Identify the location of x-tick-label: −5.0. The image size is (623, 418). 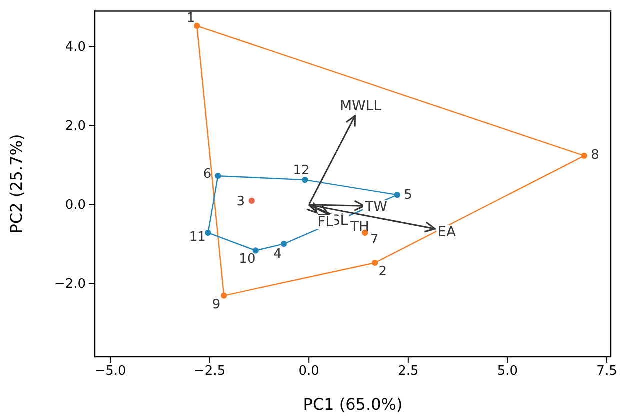
(110, 372).